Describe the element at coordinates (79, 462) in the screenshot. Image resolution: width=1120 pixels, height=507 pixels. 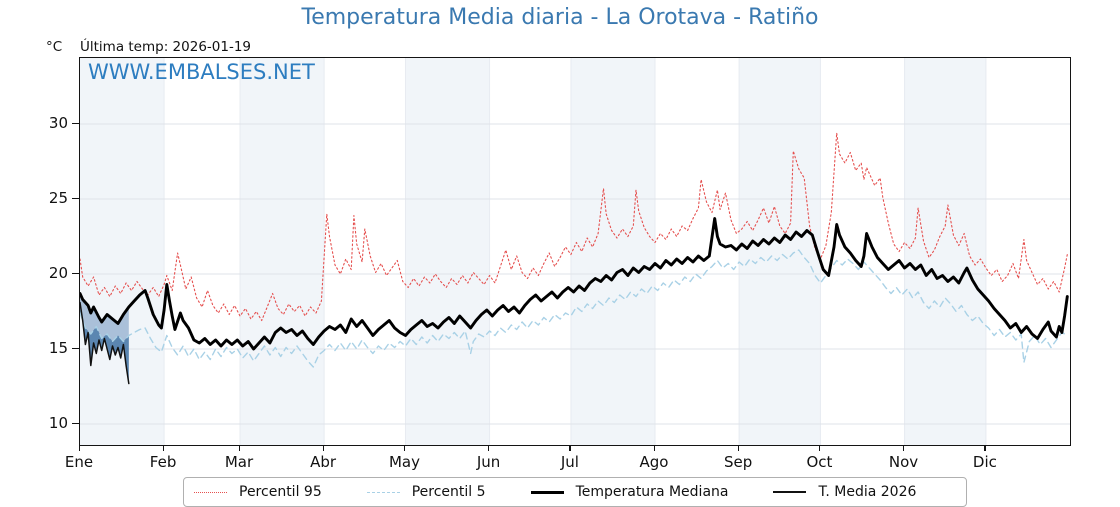
I see `x-tick-label: Ene` at that location.